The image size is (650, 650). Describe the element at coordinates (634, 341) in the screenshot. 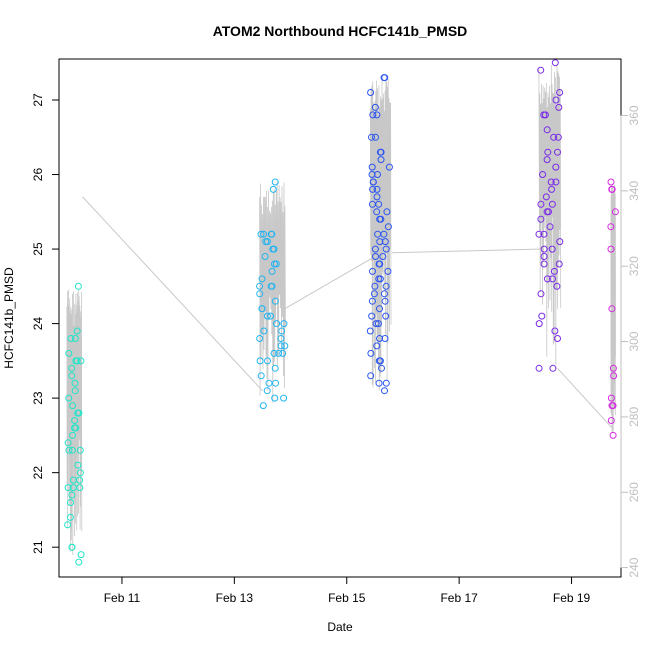

I see `y2-tick-label: 300` at that location.